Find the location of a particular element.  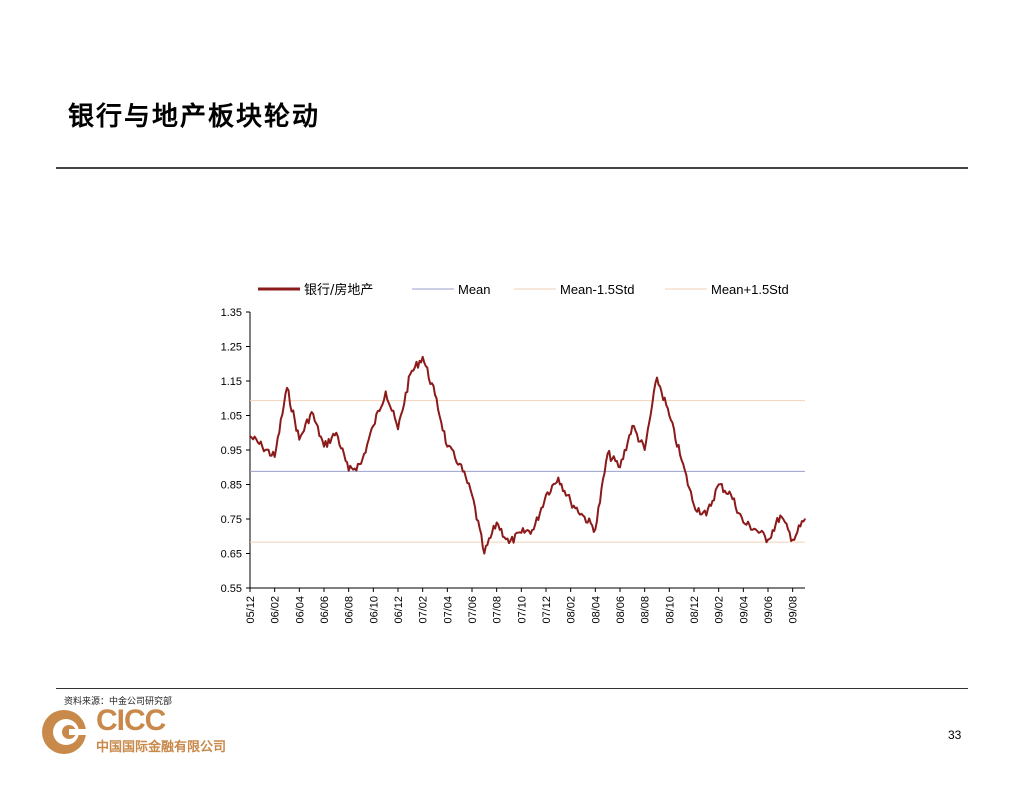

logo-wordmark: CICC is located at coordinates (131, 720).